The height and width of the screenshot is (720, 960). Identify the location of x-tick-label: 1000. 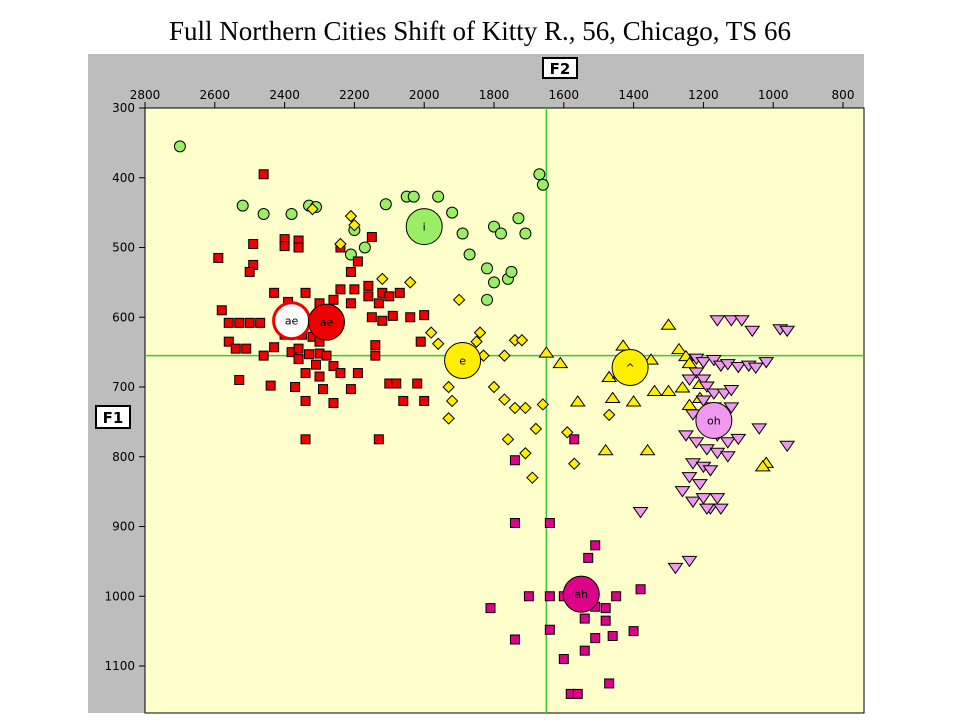
(773, 95).